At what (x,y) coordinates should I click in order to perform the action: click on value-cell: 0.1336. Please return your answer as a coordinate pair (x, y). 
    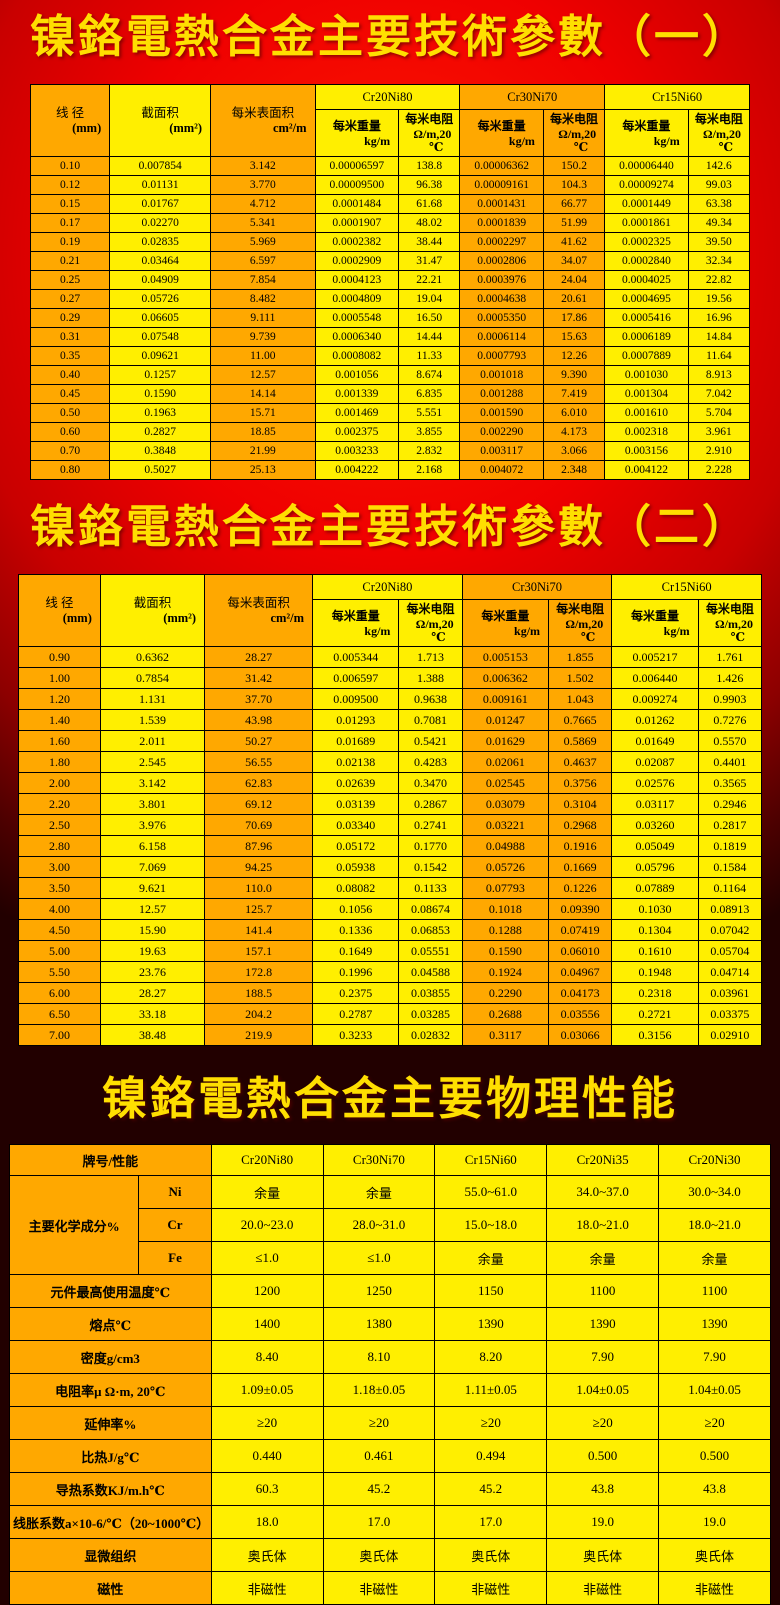
    Looking at the image, I should click on (356, 930).